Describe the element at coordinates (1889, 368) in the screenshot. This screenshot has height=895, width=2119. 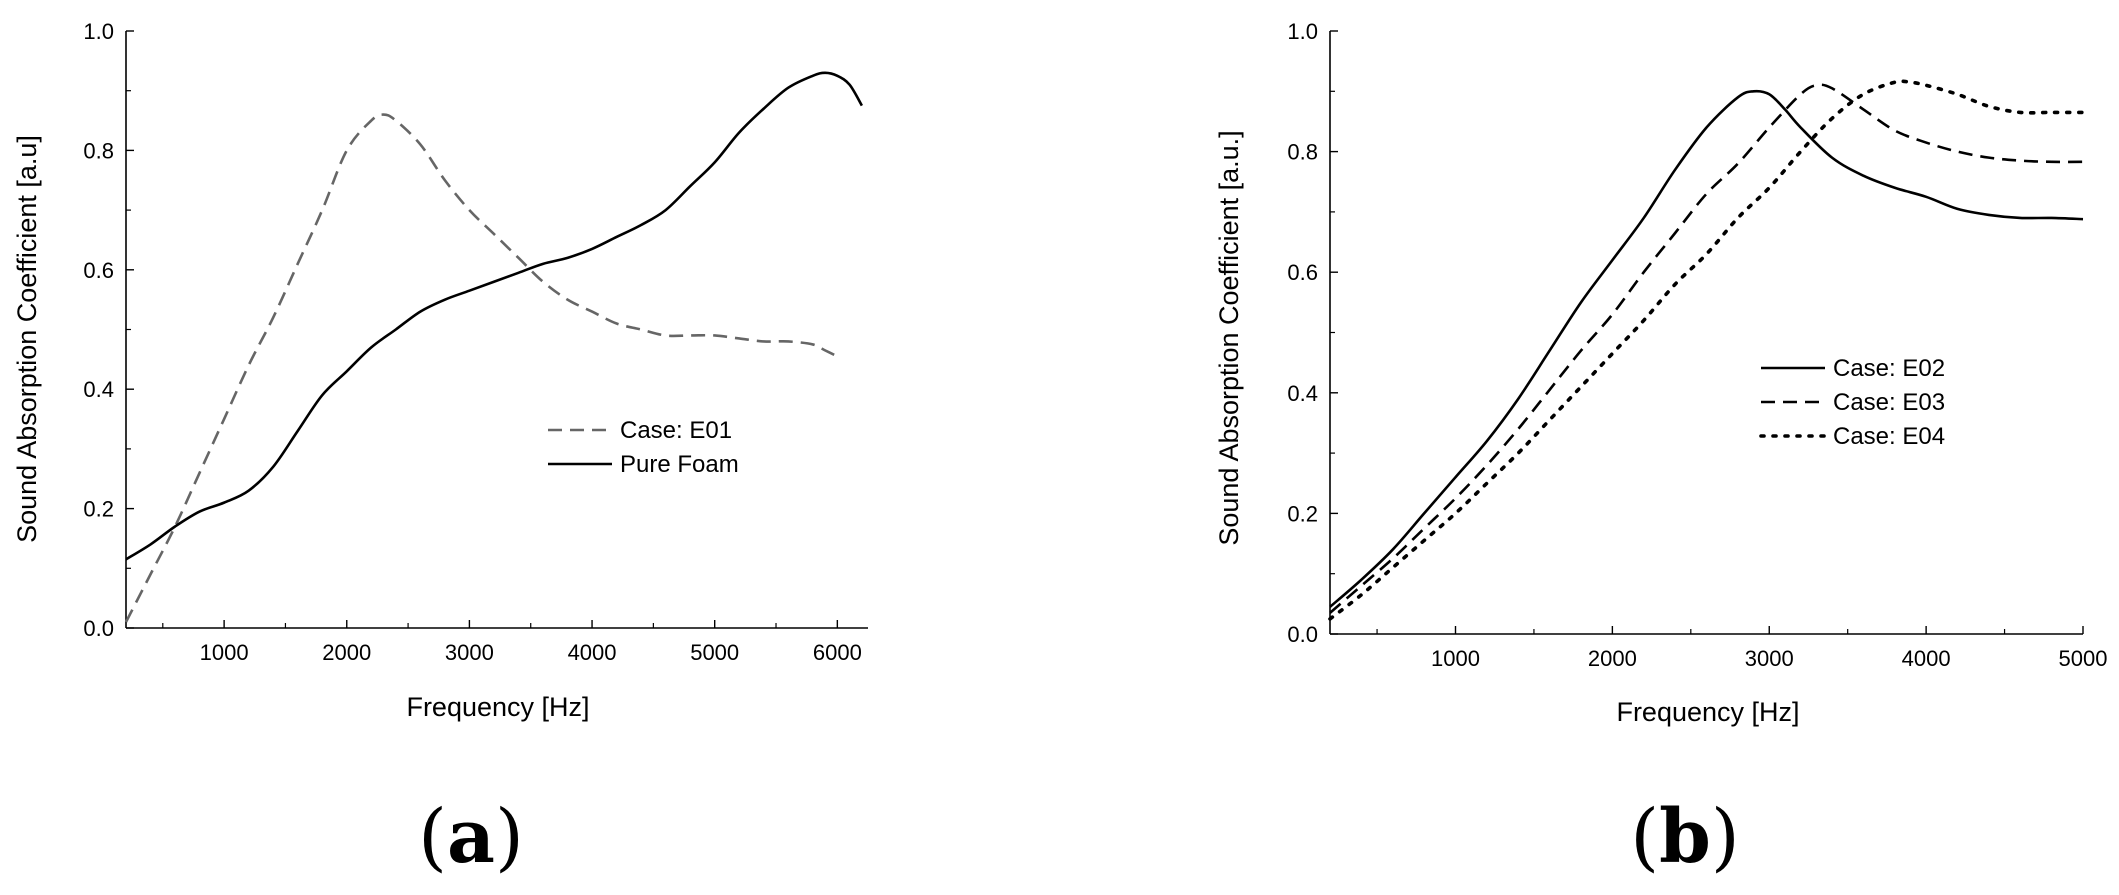
I see `legend-label-b-0: Case: E02` at that location.